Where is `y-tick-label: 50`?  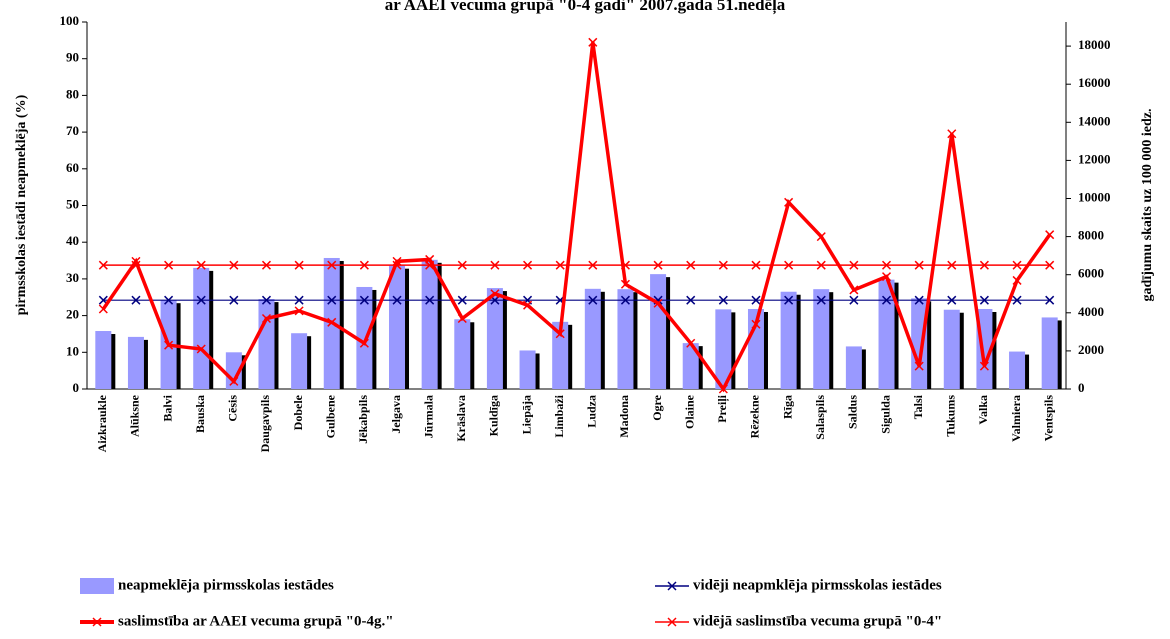 y-tick-label: 50 is located at coordinates (72, 203).